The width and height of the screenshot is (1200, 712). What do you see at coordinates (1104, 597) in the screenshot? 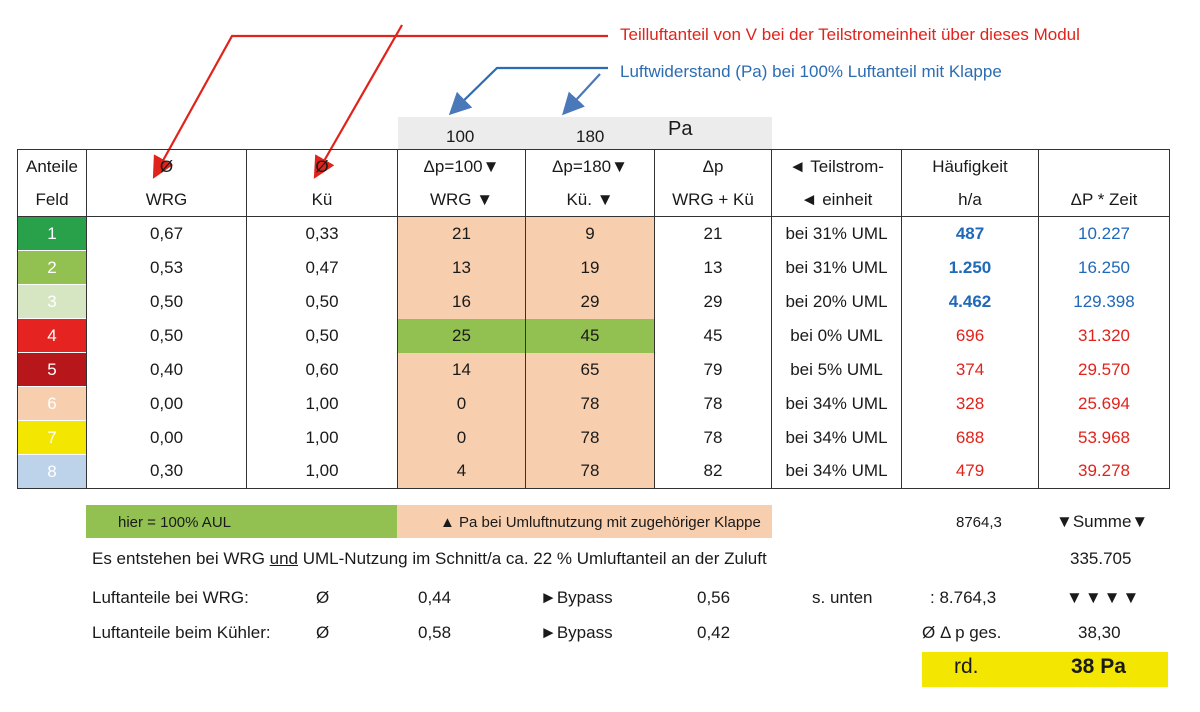
I see `down-arrows: ▼▼▼▼` at bounding box center [1104, 597].